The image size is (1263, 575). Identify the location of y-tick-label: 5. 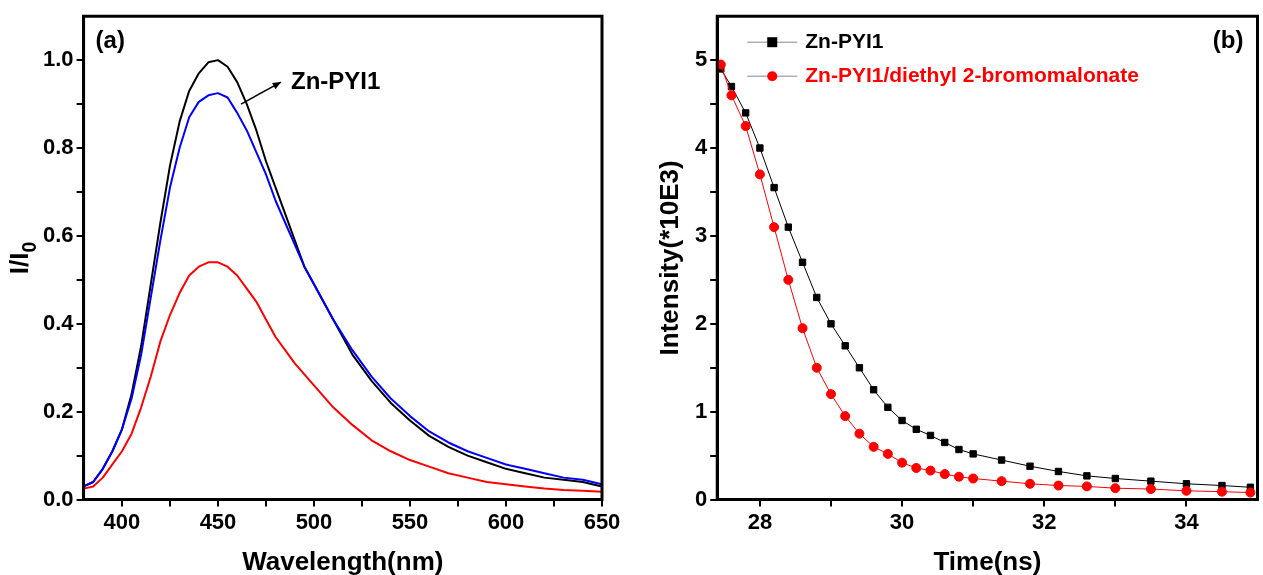
(701, 59).